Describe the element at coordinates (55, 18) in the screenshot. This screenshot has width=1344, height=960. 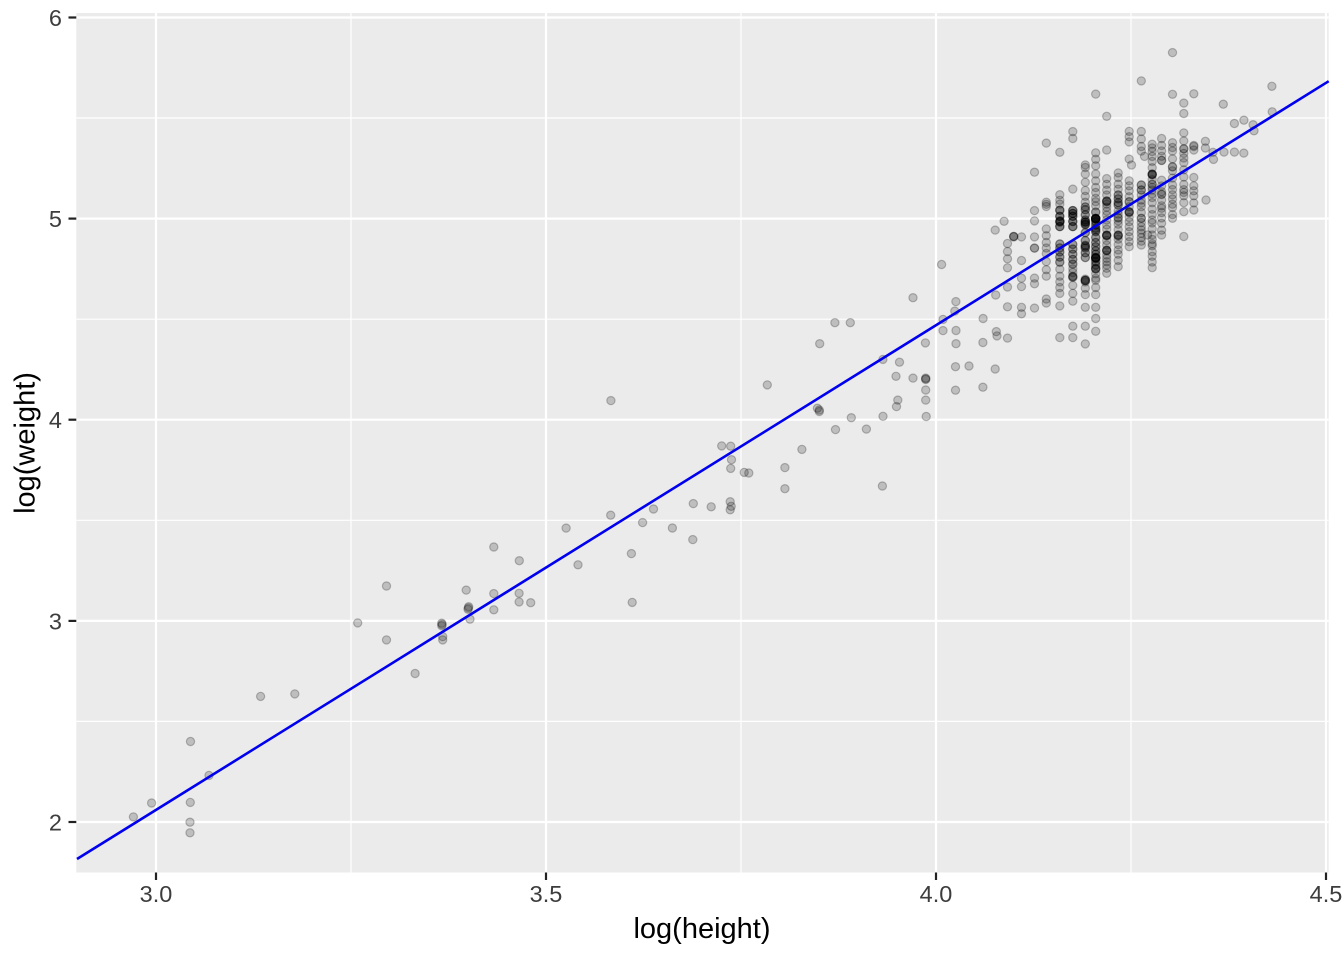
I see `svg-text: 6` at that location.